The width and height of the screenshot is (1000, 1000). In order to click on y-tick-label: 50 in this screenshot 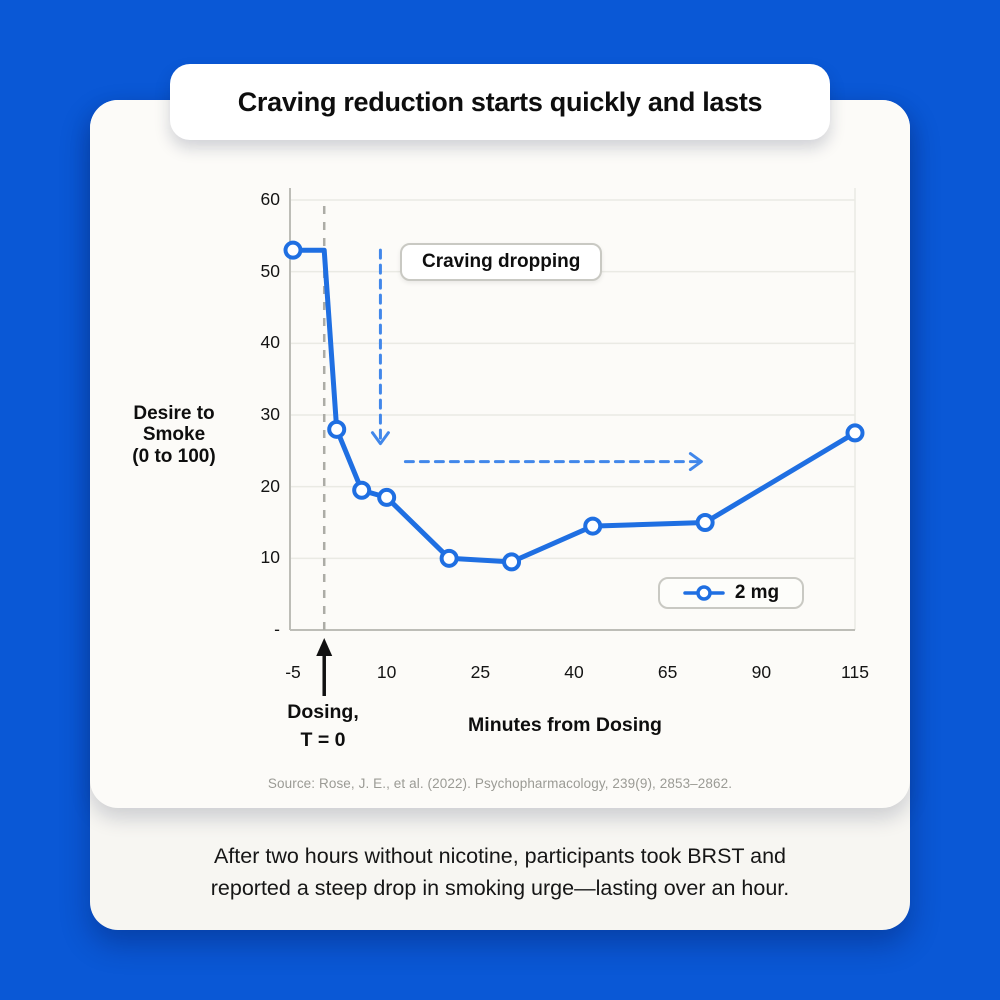, I will do `click(270, 270)`.